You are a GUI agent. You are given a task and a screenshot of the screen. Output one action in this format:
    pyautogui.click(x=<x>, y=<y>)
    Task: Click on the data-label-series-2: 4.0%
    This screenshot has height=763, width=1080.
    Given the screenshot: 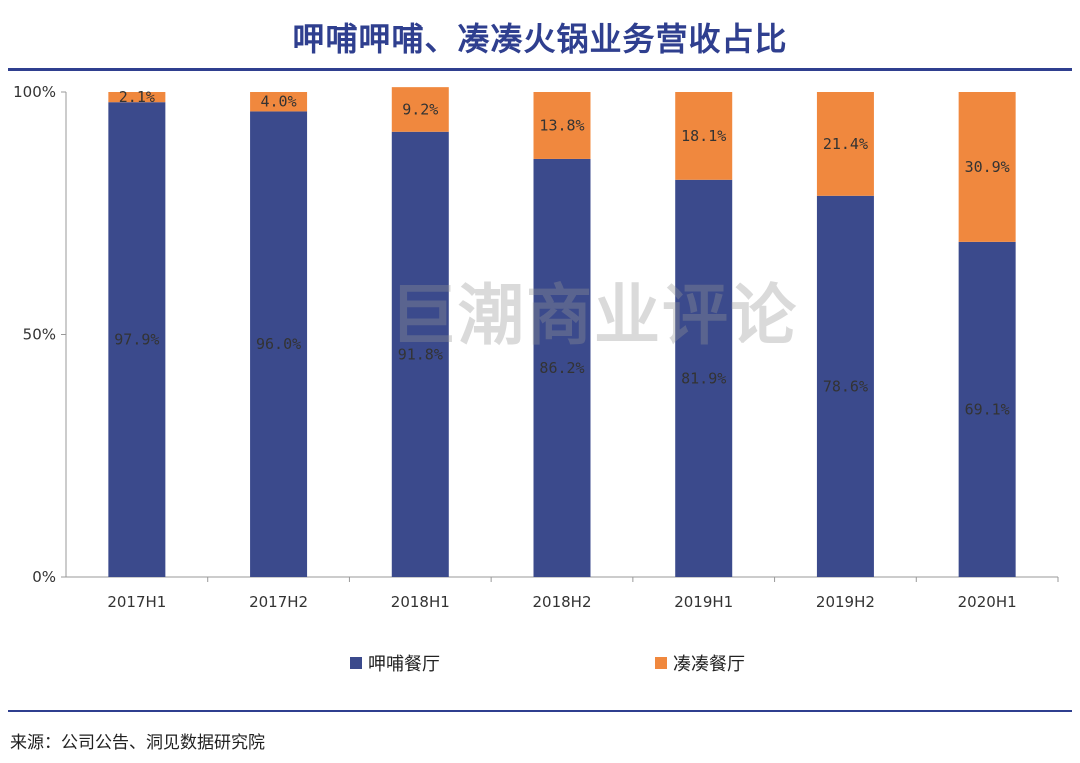 What is the action you would take?
    pyautogui.click(x=279, y=102)
    